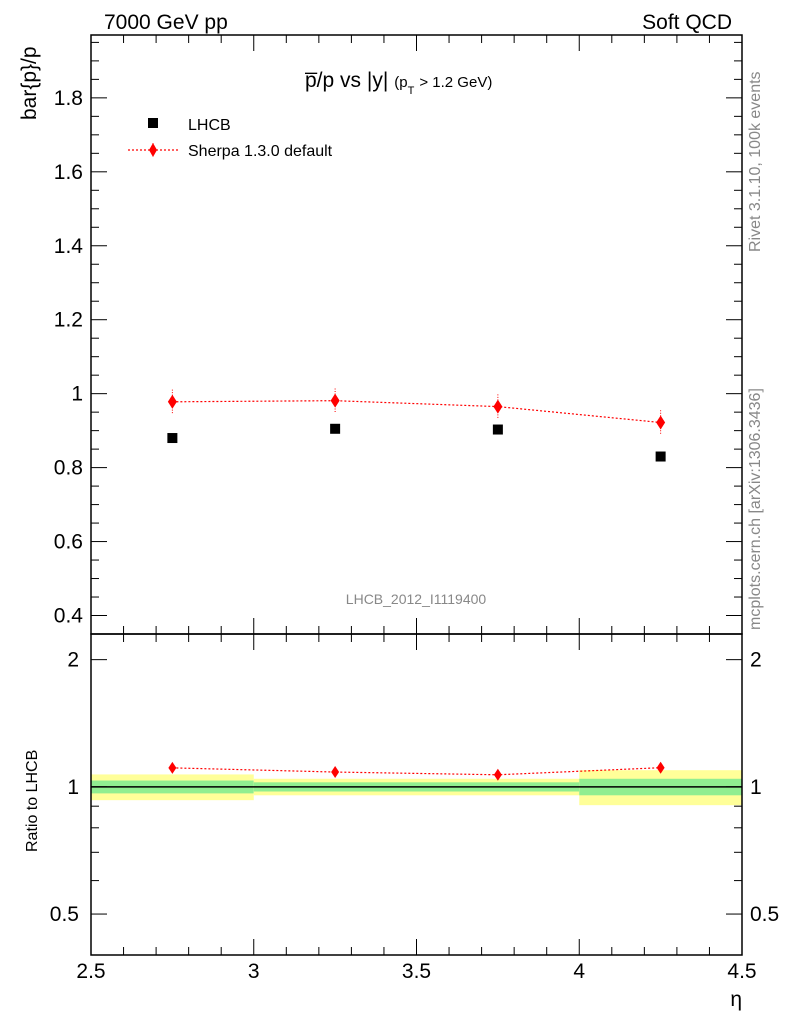 This screenshot has width=786, height=1024. Describe the element at coordinates (29, 83) in the screenshot. I see `main-ylabel: bar{p}/p` at that location.